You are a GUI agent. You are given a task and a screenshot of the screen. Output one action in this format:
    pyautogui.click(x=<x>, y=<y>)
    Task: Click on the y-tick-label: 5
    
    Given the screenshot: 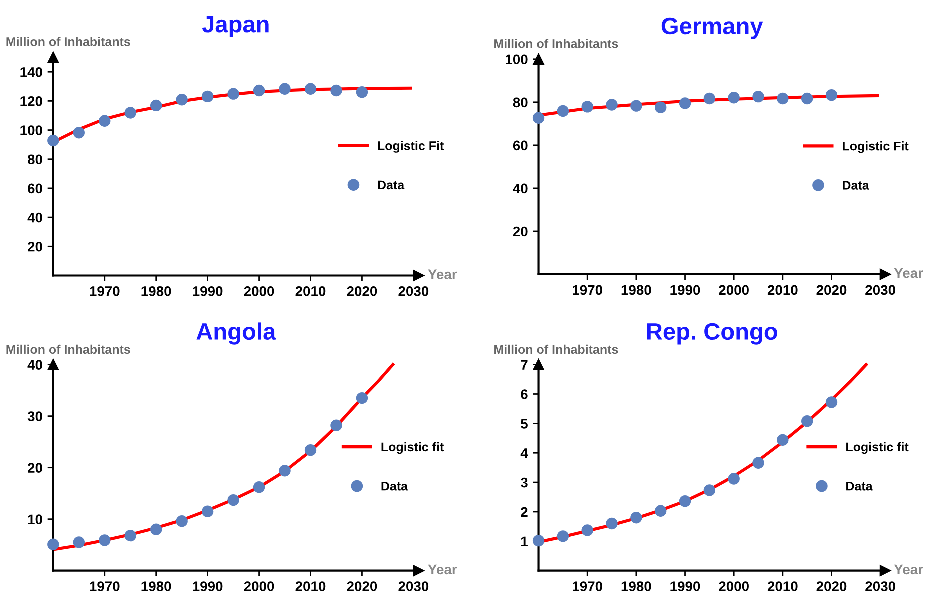 What is the action you would take?
    pyautogui.click(x=524, y=424)
    